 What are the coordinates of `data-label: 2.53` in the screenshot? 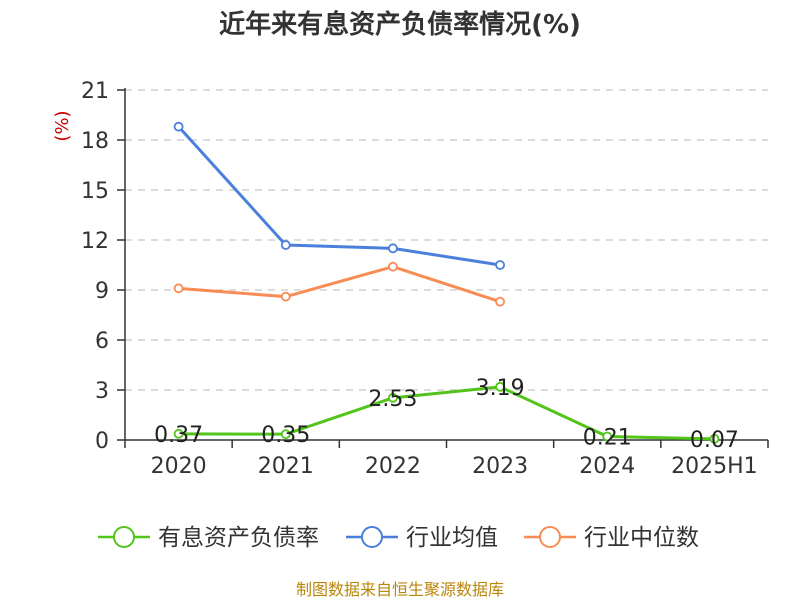 It's located at (392, 399).